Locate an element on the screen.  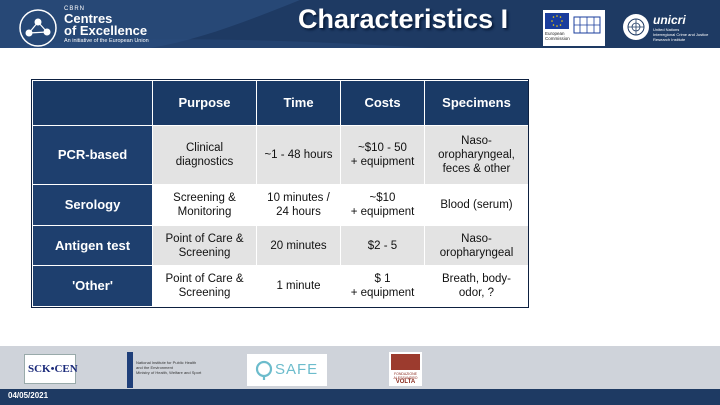
cell-line: oropharyngeal is located at coordinates (476, 253).